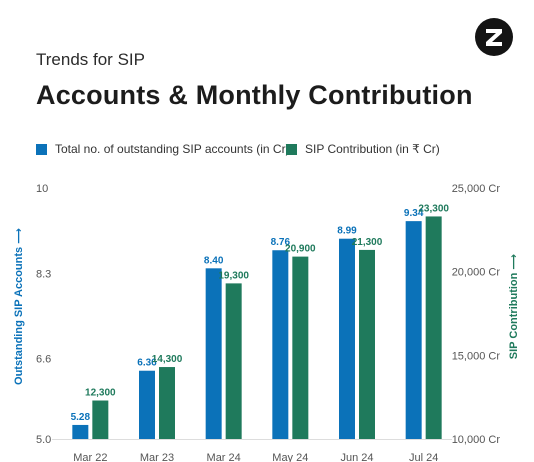 The height and width of the screenshot is (462, 534). What do you see at coordinates (224, 457) in the screenshot?
I see `x-tick-label: Mar 24` at bounding box center [224, 457].